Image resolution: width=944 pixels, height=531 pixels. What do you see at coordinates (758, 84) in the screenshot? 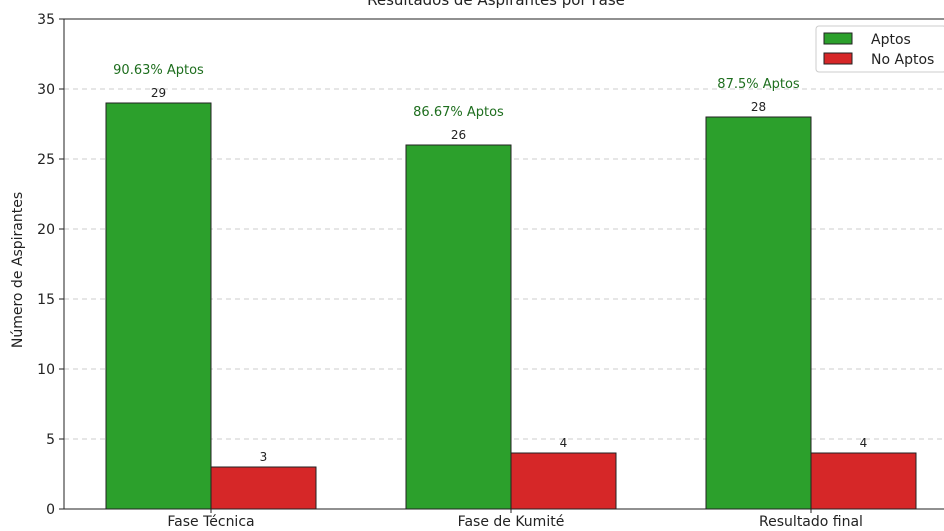
I see `annotation: 87.5% Aptos` at bounding box center [758, 84].